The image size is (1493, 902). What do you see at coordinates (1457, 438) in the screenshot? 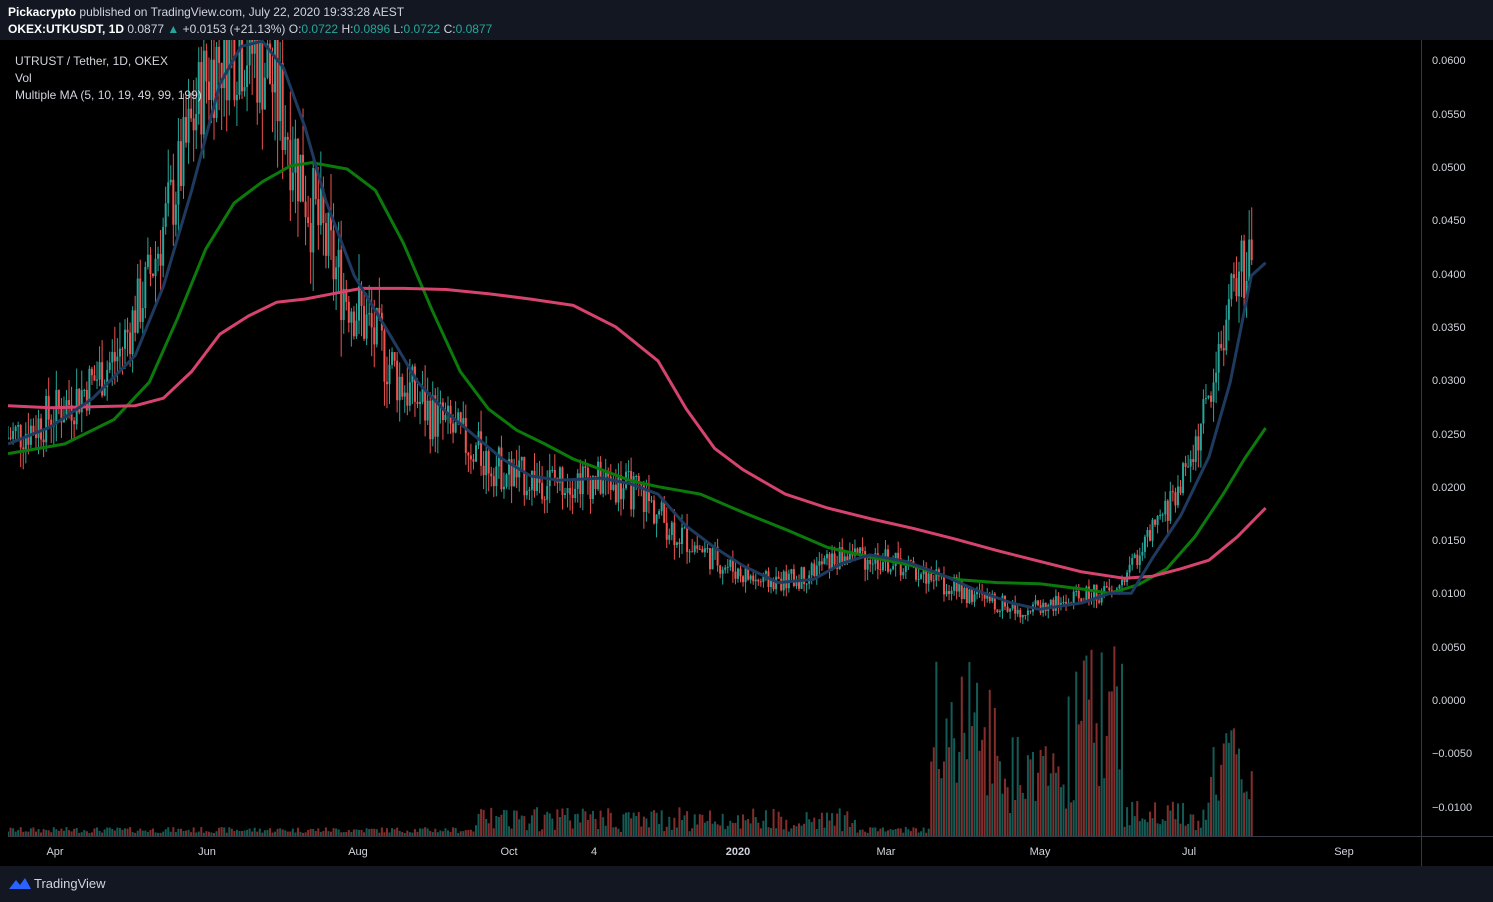
I see `price-axis` at bounding box center [1457, 438].